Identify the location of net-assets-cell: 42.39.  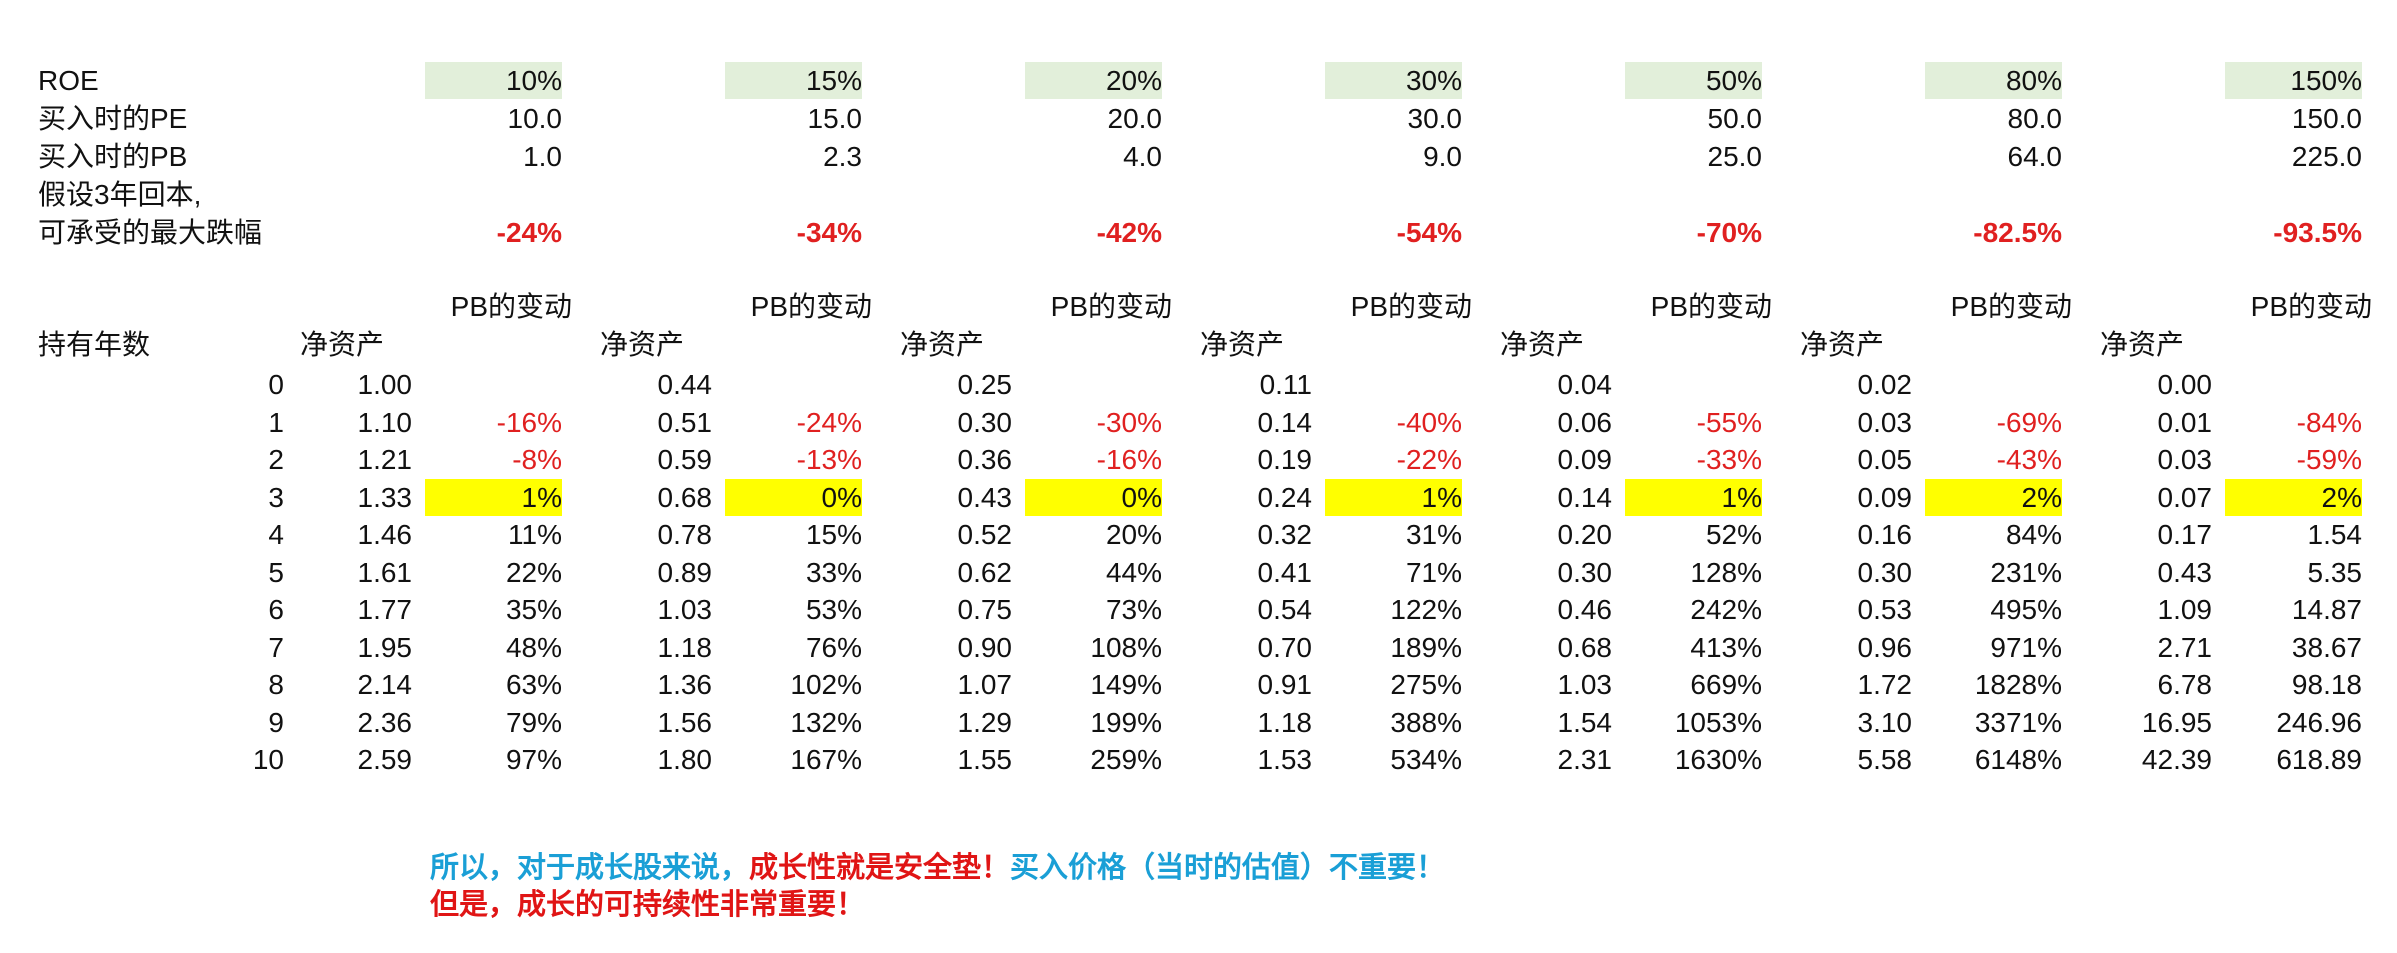
(2176, 759).